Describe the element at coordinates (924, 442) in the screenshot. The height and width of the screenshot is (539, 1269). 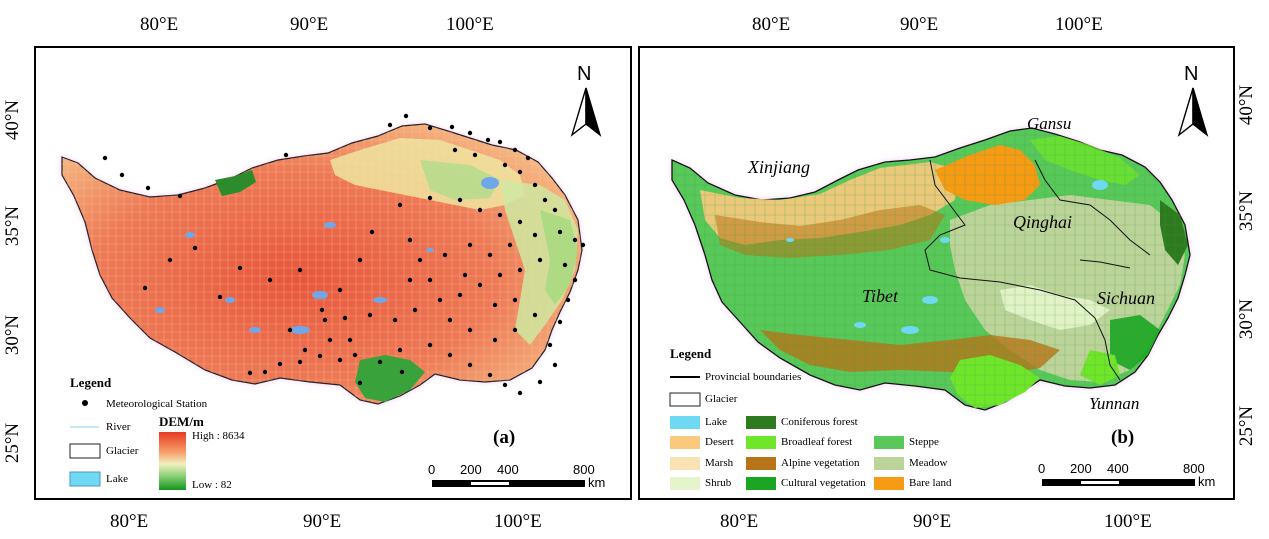
I see `legend-steppe-label: Steppe` at that location.